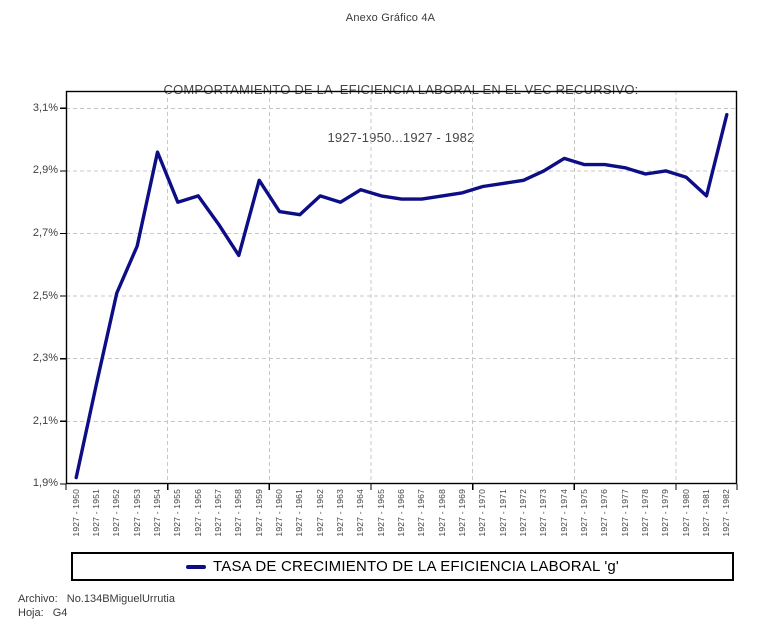 The height and width of the screenshot is (626, 781). What do you see at coordinates (462, 513) in the screenshot?
I see `x-tick-label: 1927 - 1969` at bounding box center [462, 513].